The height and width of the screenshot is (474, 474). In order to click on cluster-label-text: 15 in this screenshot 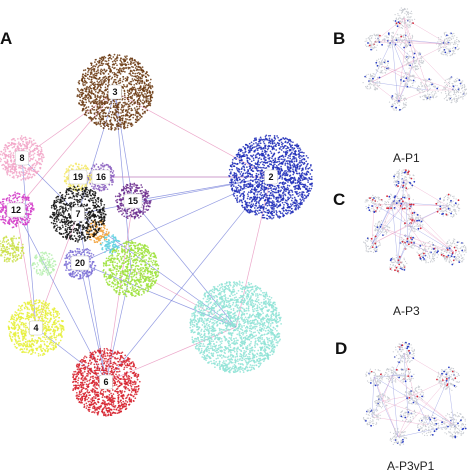, I will do `click(133, 201)`.